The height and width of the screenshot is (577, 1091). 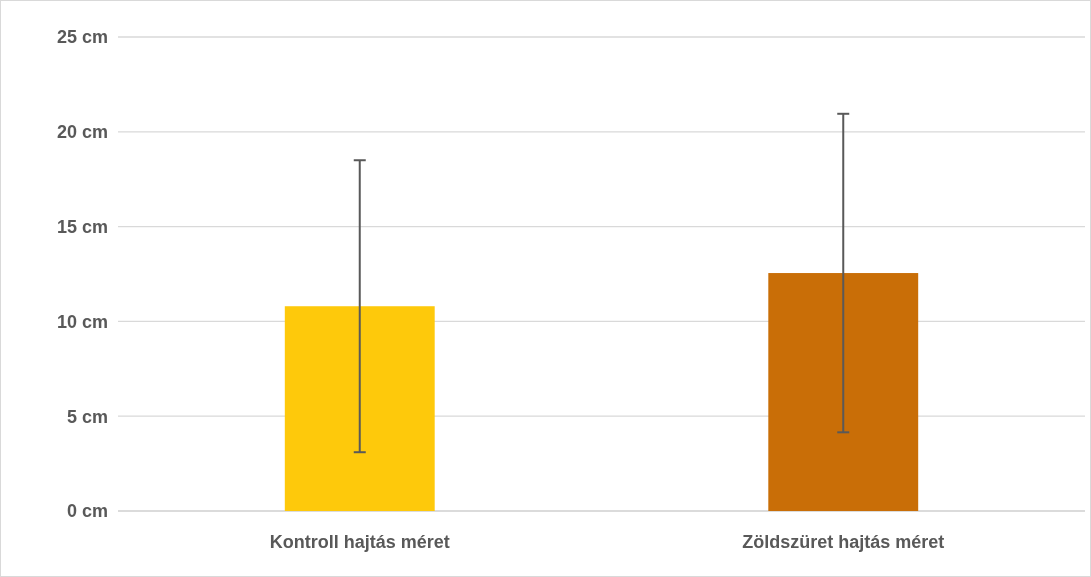 What do you see at coordinates (82, 321) in the screenshot?
I see `y-tick-label: 10 cm` at bounding box center [82, 321].